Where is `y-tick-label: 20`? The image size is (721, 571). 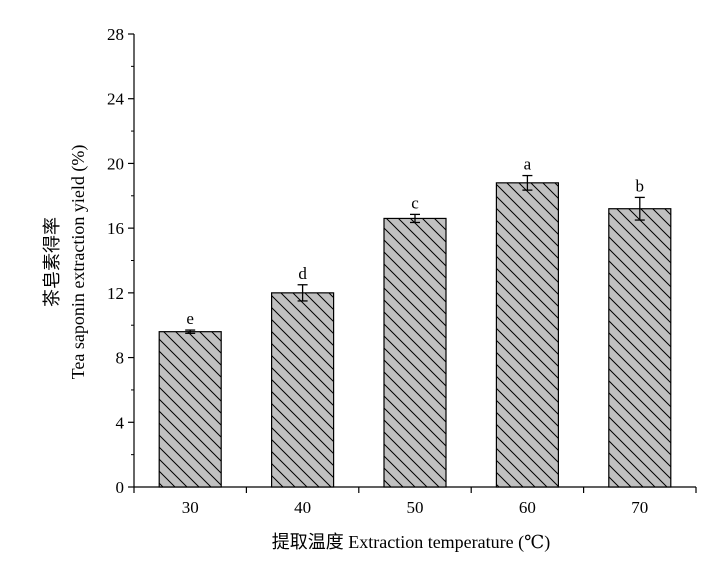
y-tick-label: 20 is located at coordinates (115, 163).